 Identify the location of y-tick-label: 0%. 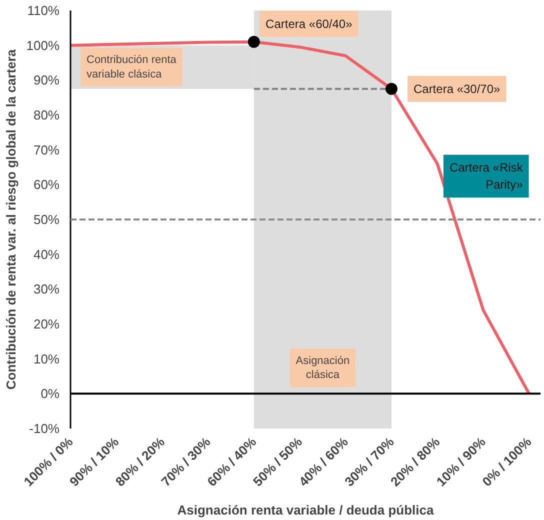
(50, 394).